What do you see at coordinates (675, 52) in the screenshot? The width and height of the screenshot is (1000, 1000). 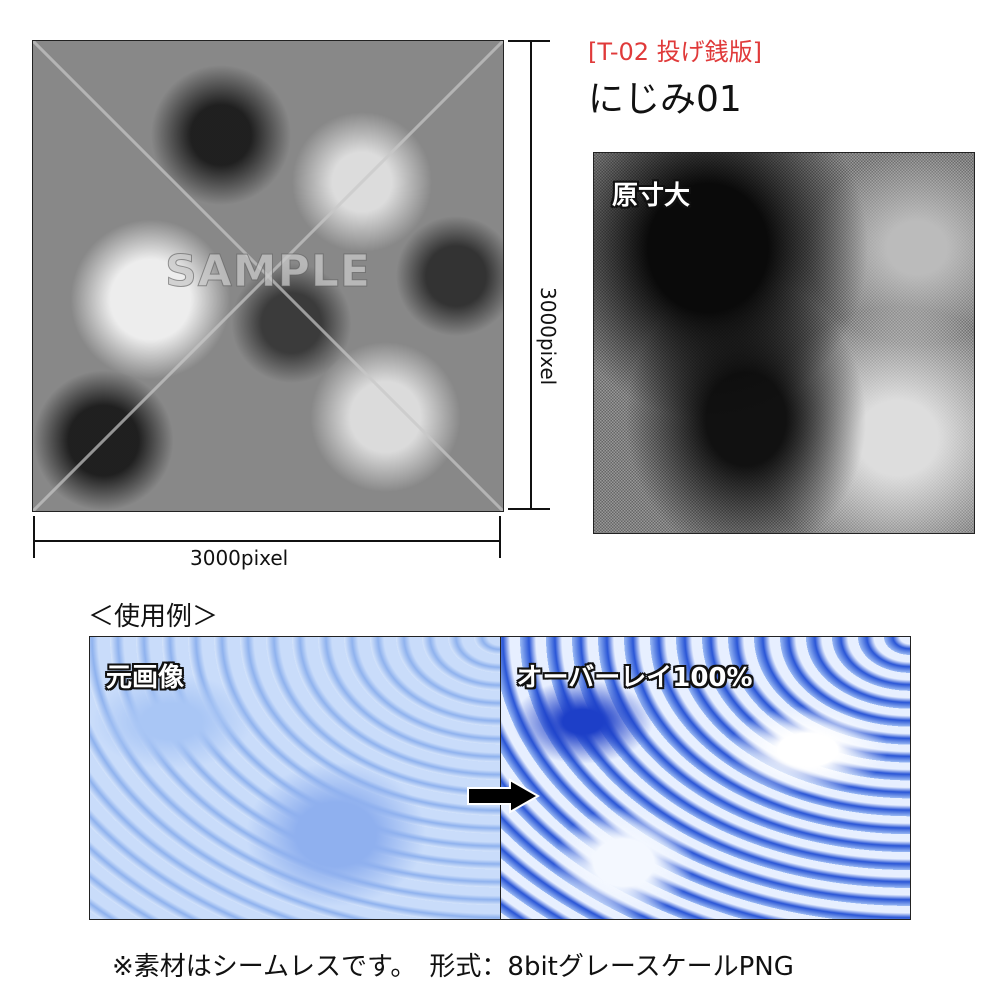 I see `series-label: [T-02 投げ銭版]` at bounding box center [675, 52].